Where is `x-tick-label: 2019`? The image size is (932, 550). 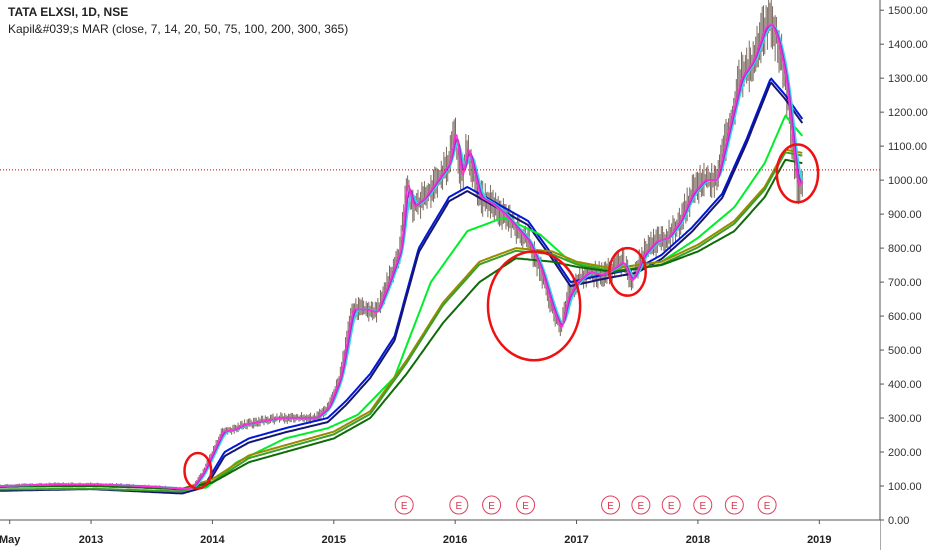
x-tick-label: 2019 is located at coordinates (819, 540).